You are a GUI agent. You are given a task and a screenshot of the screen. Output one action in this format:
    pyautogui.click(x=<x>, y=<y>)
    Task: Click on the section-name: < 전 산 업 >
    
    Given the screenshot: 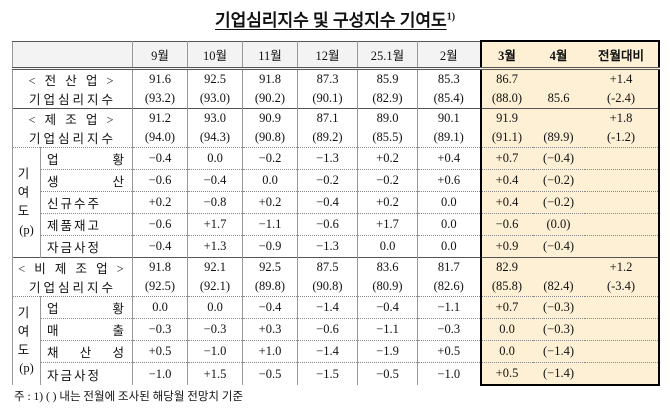 What is the action you would take?
    pyautogui.click(x=72, y=78)
    